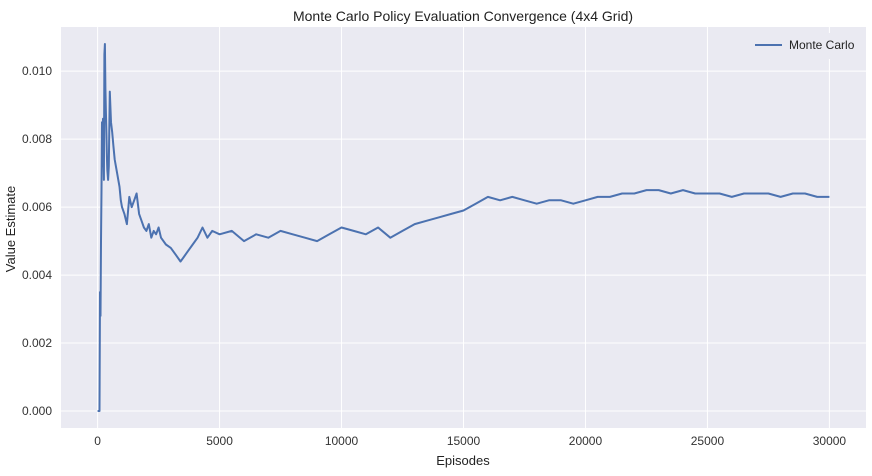  Describe the element at coordinates (219, 441) in the screenshot. I see `x-tick-label: 5000` at that location.